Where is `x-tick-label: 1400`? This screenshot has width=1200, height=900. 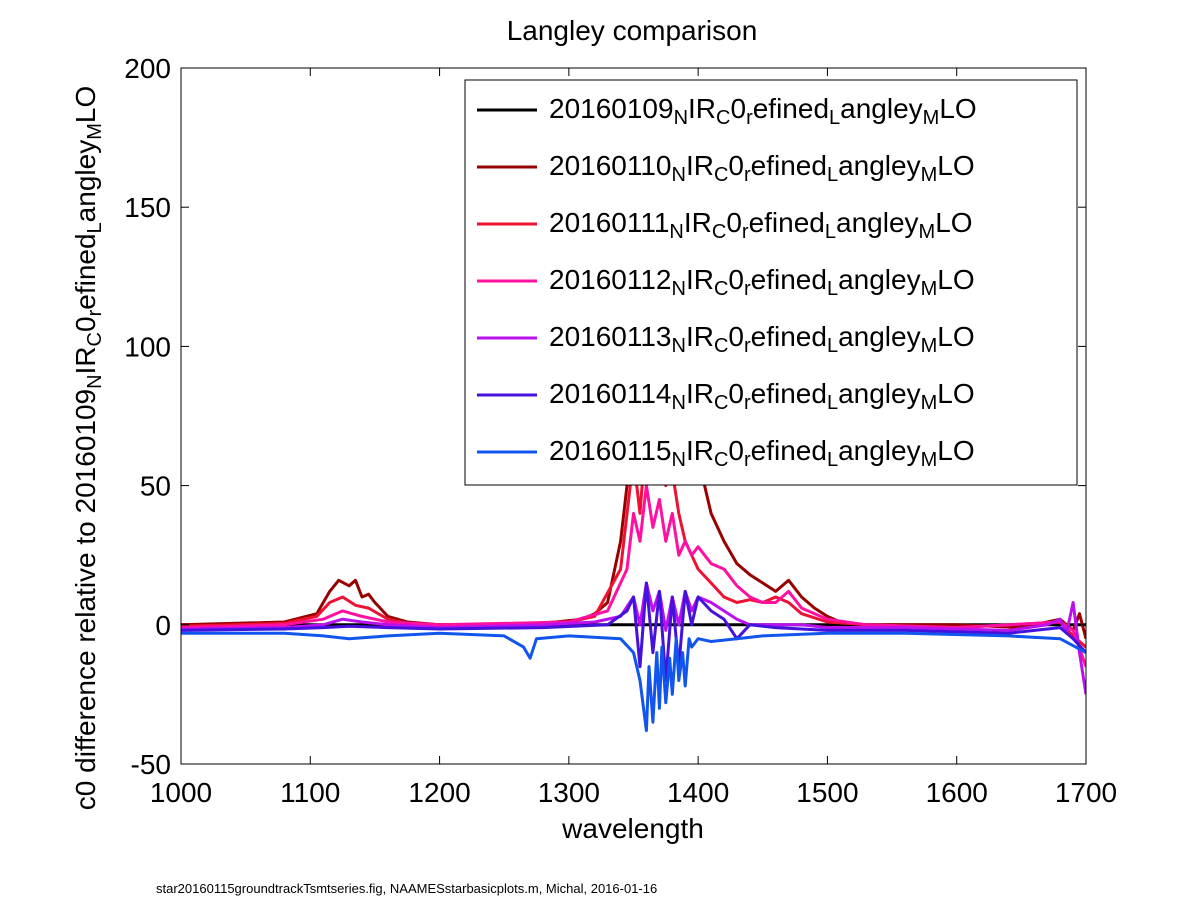
x-tick-label: 1400 is located at coordinates (698, 792).